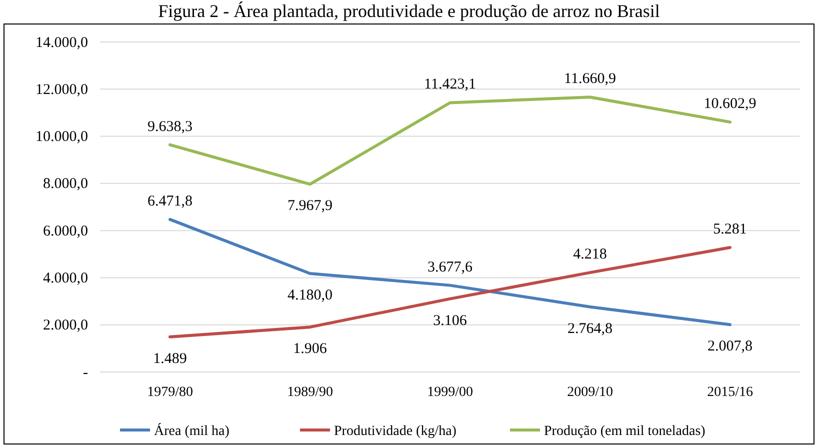 The width and height of the screenshot is (818, 448). I want to click on data-label: 11.423,1, so click(450, 84).